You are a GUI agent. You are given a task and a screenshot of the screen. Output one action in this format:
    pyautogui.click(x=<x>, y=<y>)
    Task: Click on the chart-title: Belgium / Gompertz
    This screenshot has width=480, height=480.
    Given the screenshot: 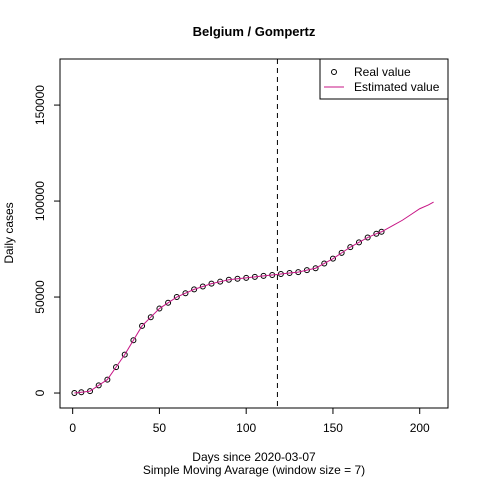 What is the action you would take?
    pyautogui.click(x=254, y=31)
    